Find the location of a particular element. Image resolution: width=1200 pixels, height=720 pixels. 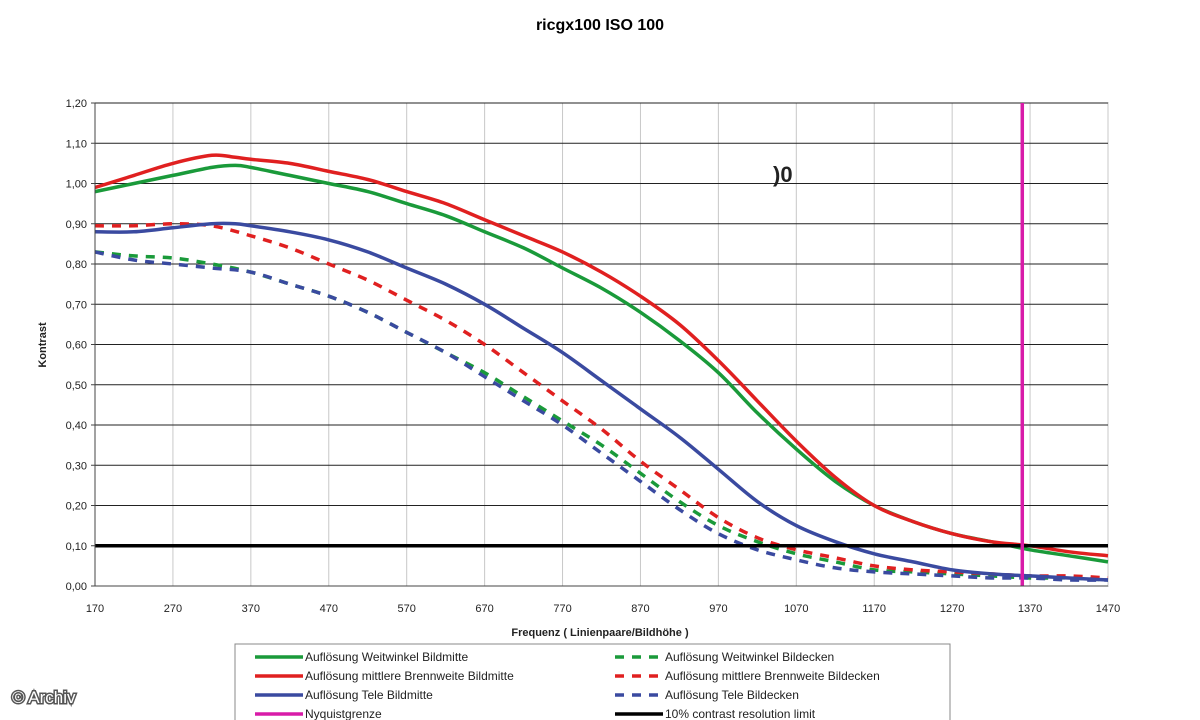

legend-label-aufloesung-weitwinkel-bildecken: Auflösung Weitwinkel Bildecken is located at coordinates (749, 657).